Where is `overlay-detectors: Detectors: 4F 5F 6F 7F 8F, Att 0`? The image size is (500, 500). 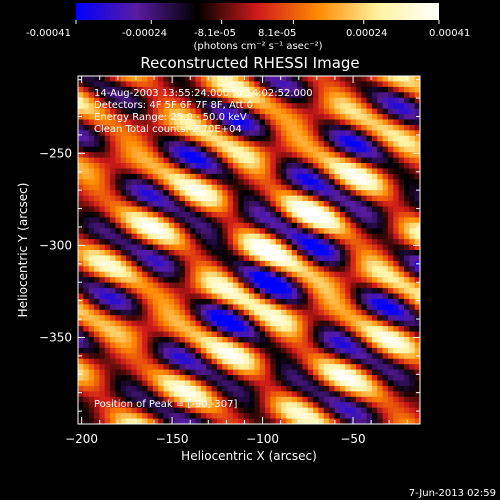
overlay-detectors: Detectors: 4F 5F 6F 7F 8F, Att 0 is located at coordinates (173, 105).